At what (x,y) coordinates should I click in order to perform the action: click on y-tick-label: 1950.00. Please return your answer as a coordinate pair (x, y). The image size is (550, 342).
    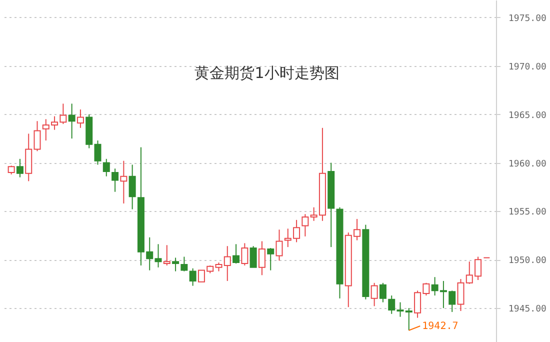
    Looking at the image, I should click on (527, 261).